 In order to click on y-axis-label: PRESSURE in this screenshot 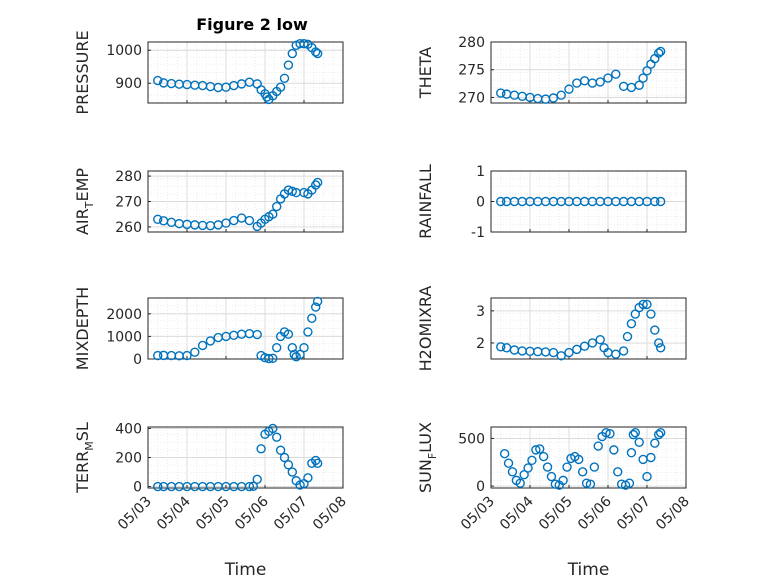, I will do `click(82, 72)`.